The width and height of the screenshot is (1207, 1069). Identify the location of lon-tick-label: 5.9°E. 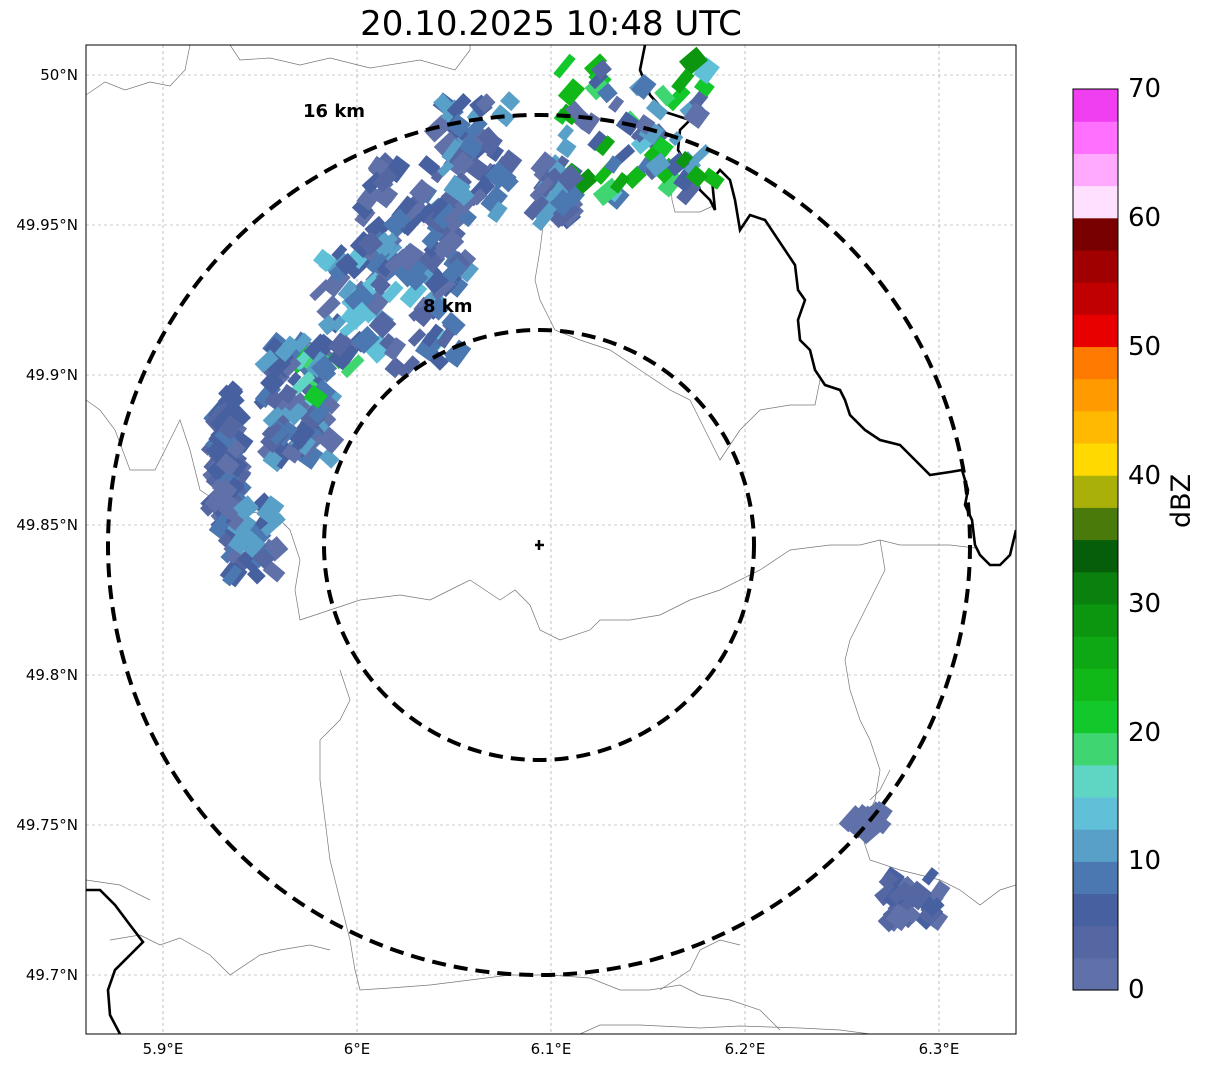
(163, 1049).